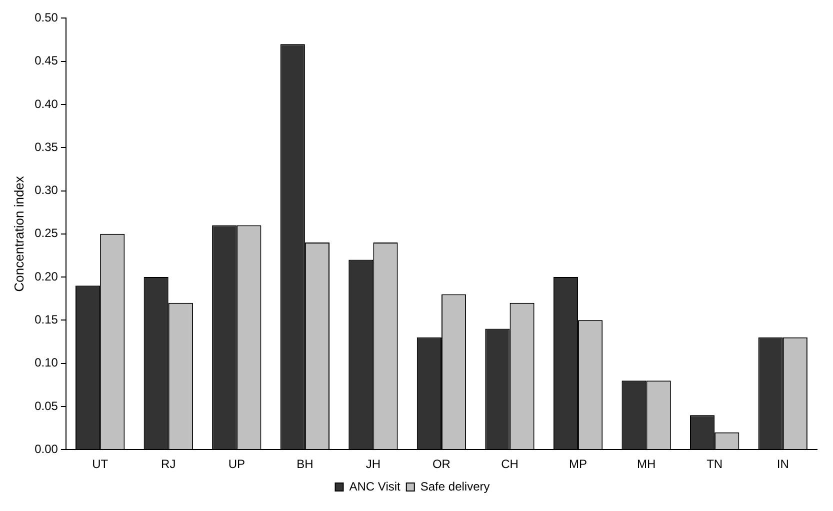  What do you see at coordinates (46, 233) in the screenshot?
I see `y-tick-label: 0.25` at bounding box center [46, 233].